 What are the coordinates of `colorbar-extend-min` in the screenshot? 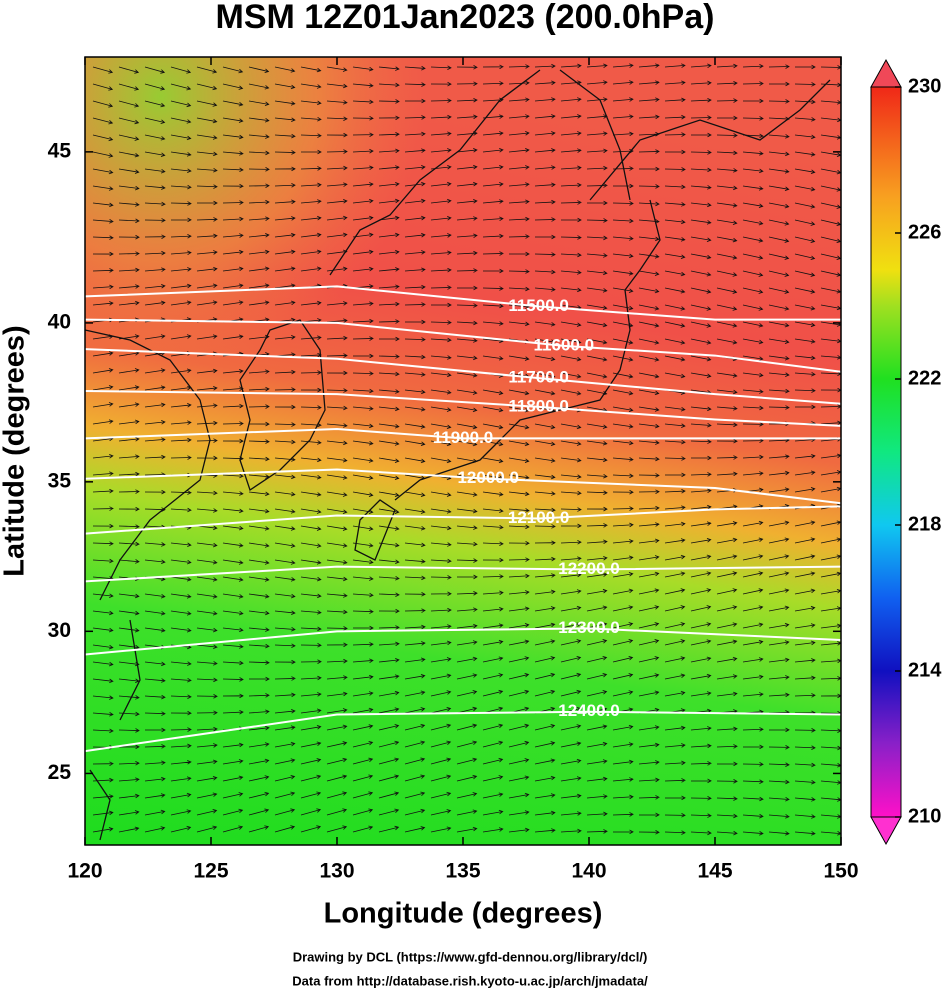 It's located at (886, 831).